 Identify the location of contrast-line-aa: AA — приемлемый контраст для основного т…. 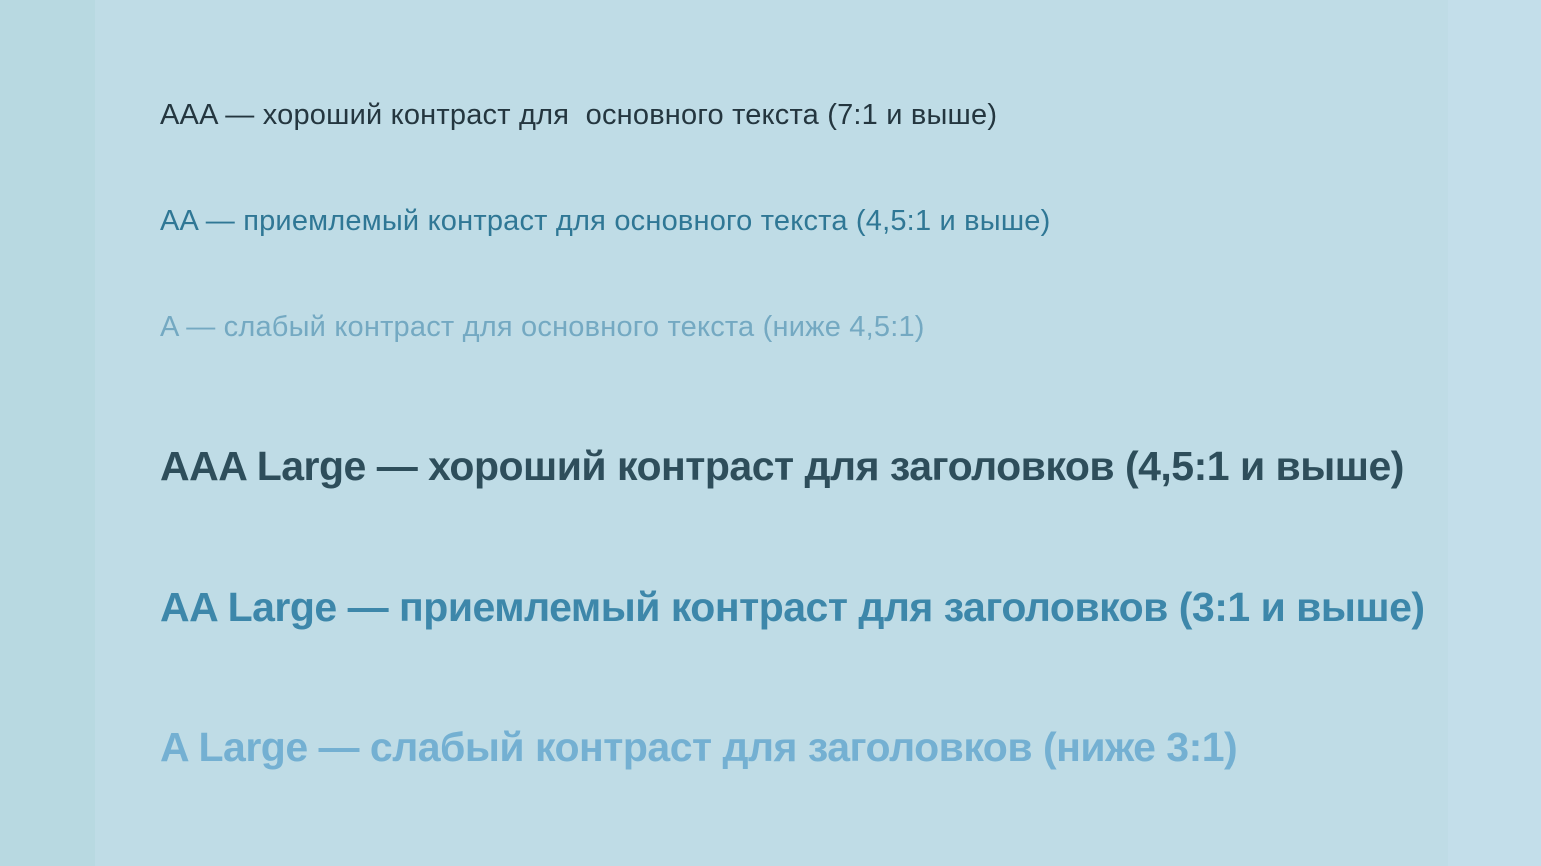
(605, 221).